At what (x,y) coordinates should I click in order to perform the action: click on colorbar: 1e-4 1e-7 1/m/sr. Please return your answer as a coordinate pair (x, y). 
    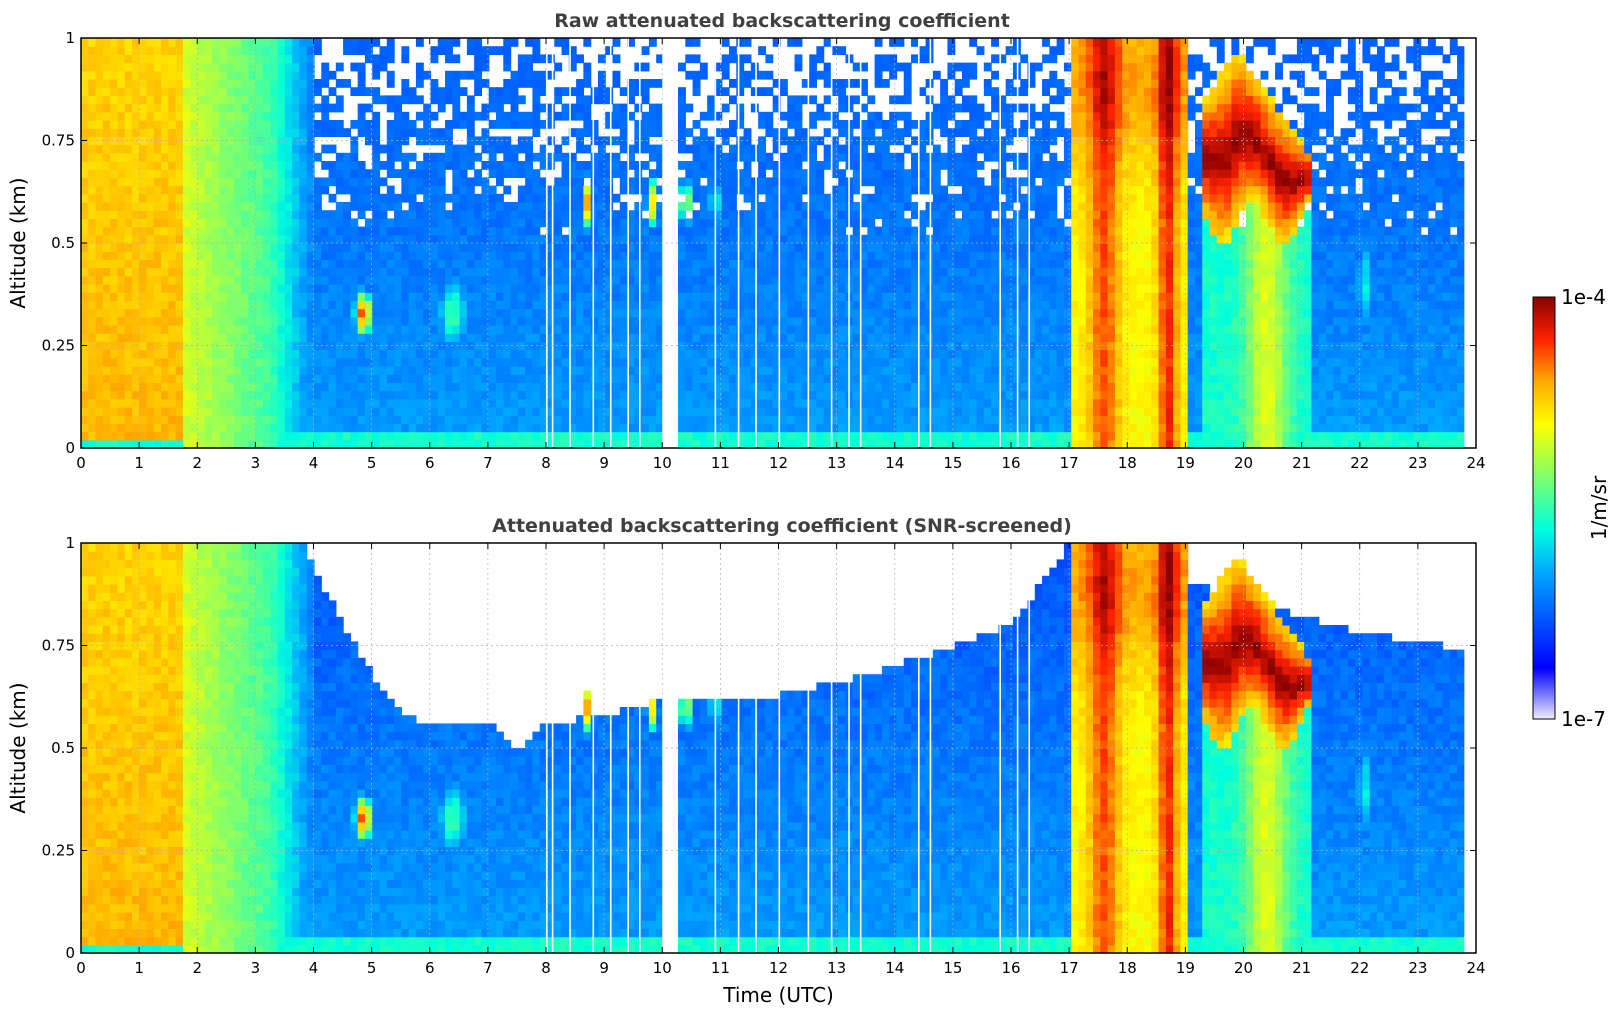
    Looking at the image, I should click on (1571, 508).